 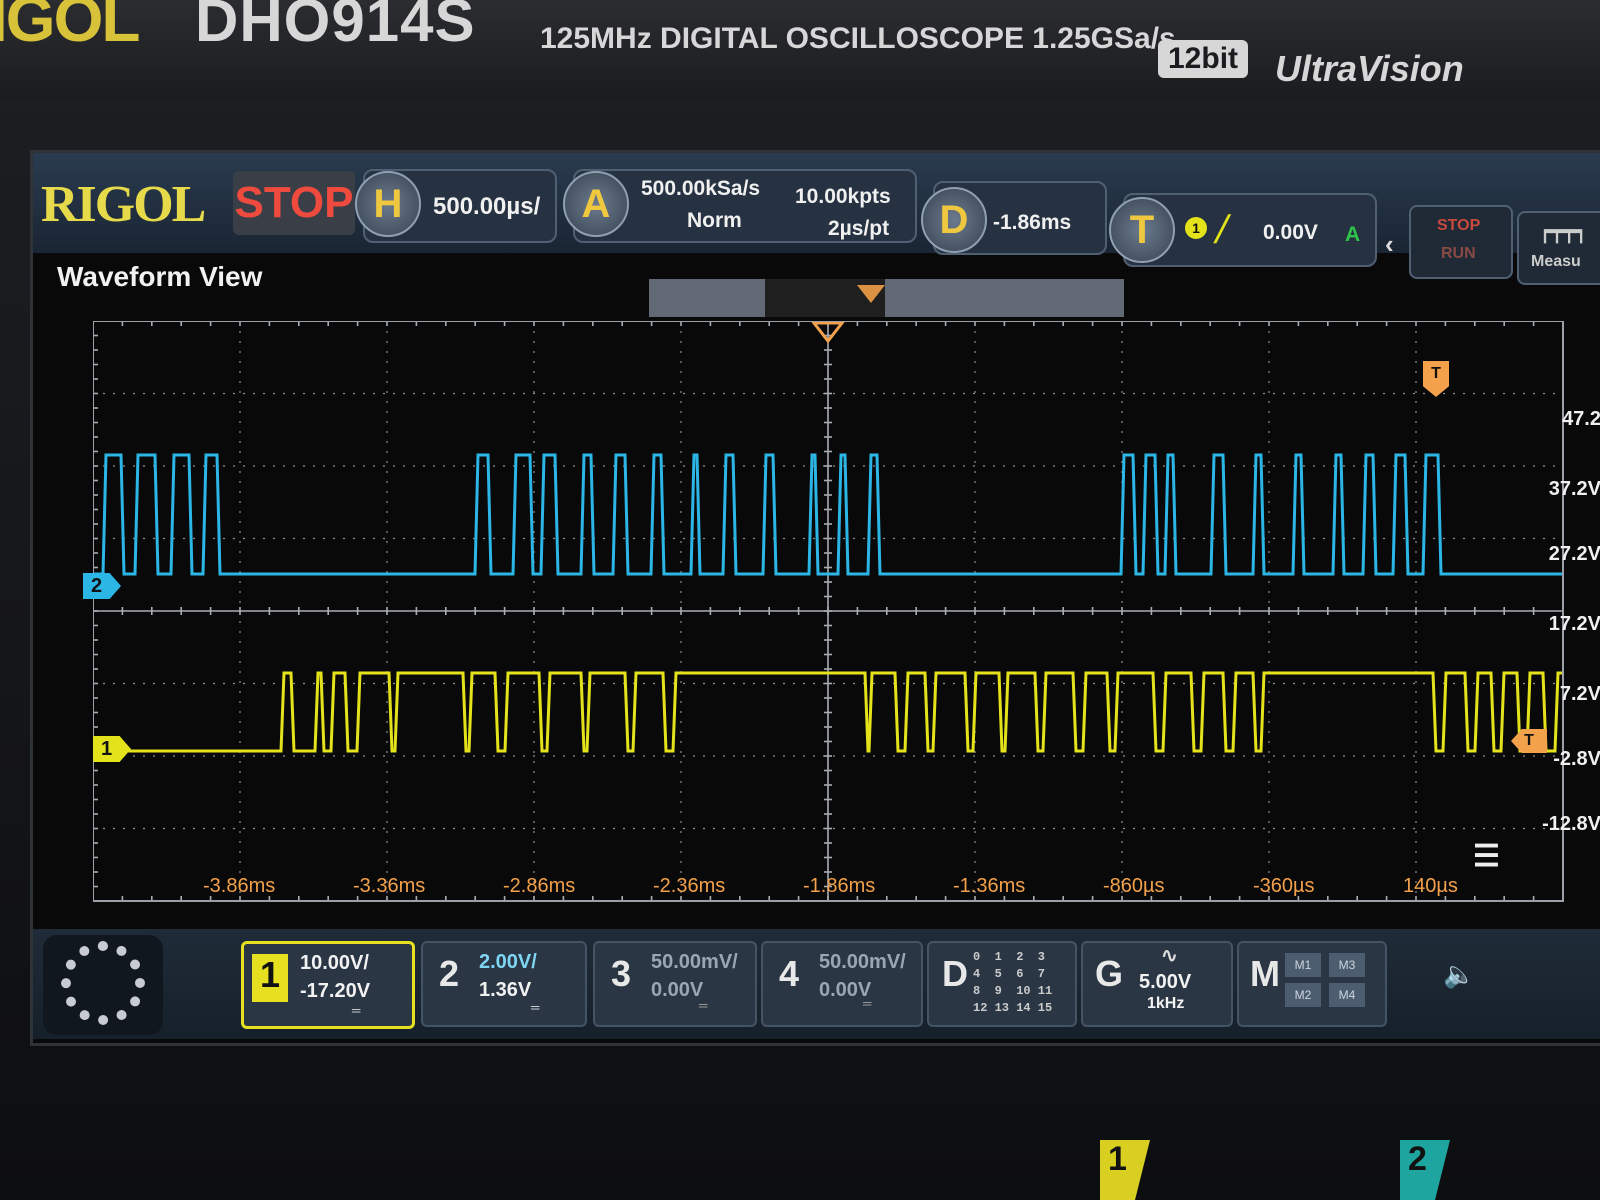 I want to click on x-axis-label: -2.36ms, so click(x=689, y=886).